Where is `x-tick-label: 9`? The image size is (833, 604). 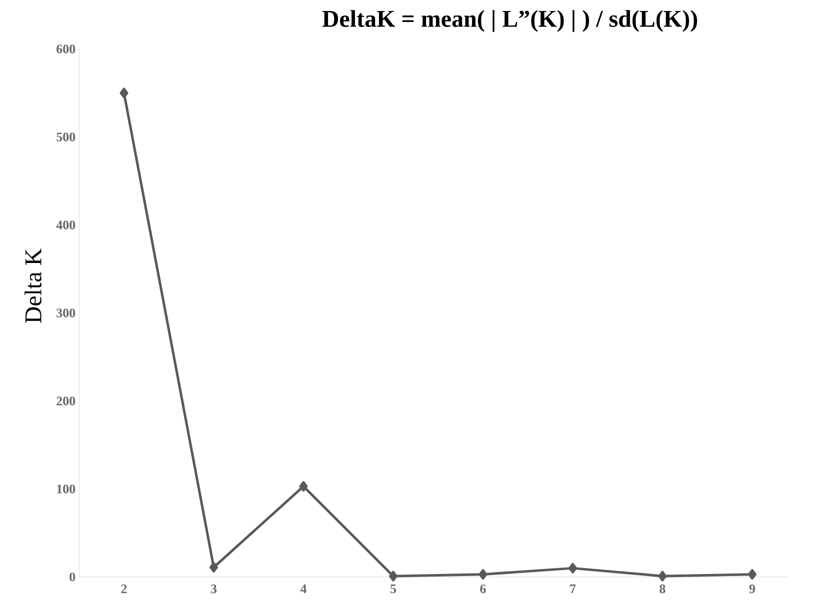 x-tick-label: 9 is located at coordinates (752, 589).